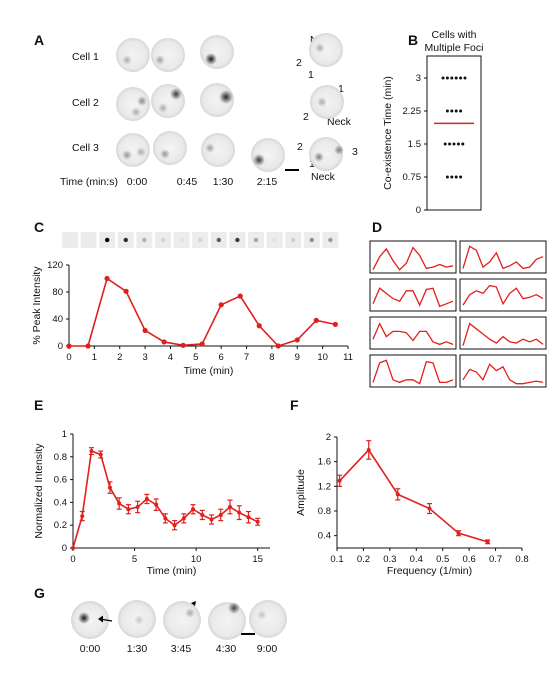 The image size is (560, 683). I want to click on e-xtick-label-3: 15, so click(257, 559).